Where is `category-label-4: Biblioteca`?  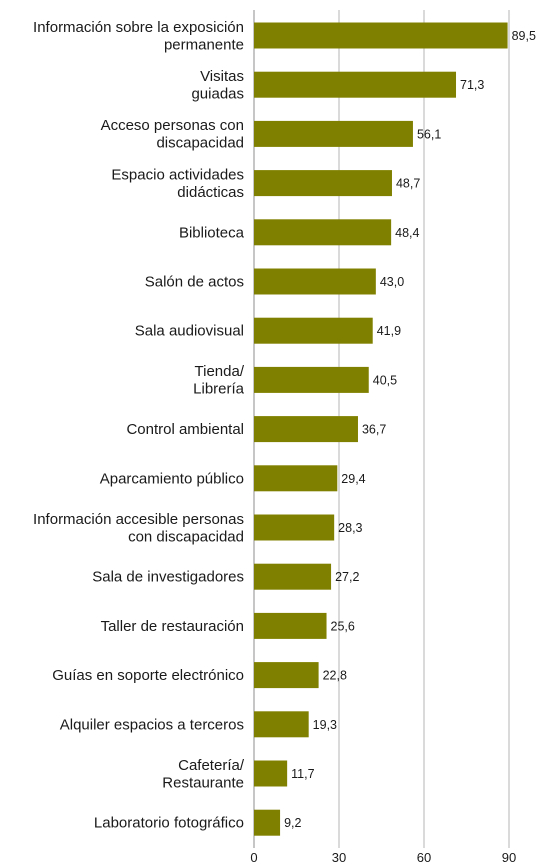 category-label-4: Biblioteca is located at coordinates (212, 232).